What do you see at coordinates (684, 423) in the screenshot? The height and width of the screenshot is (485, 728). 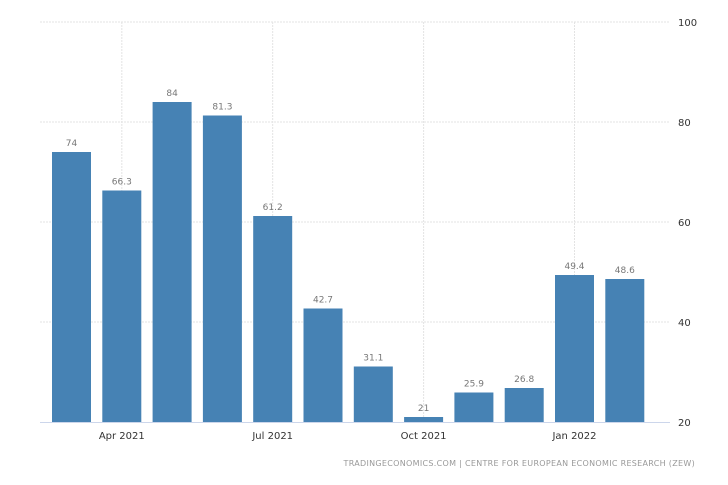 I see `y-tick-label: 20` at bounding box center [684, 423].